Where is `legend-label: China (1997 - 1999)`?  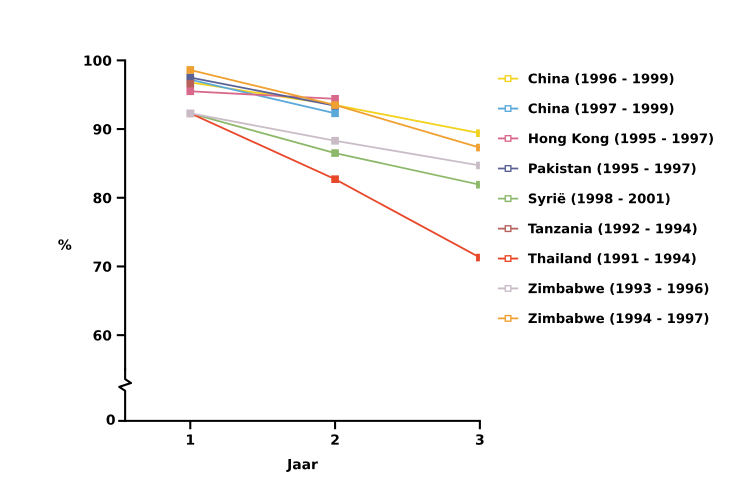 legend-label: China (1997 - 1999) is located at coordinates (601, 109).